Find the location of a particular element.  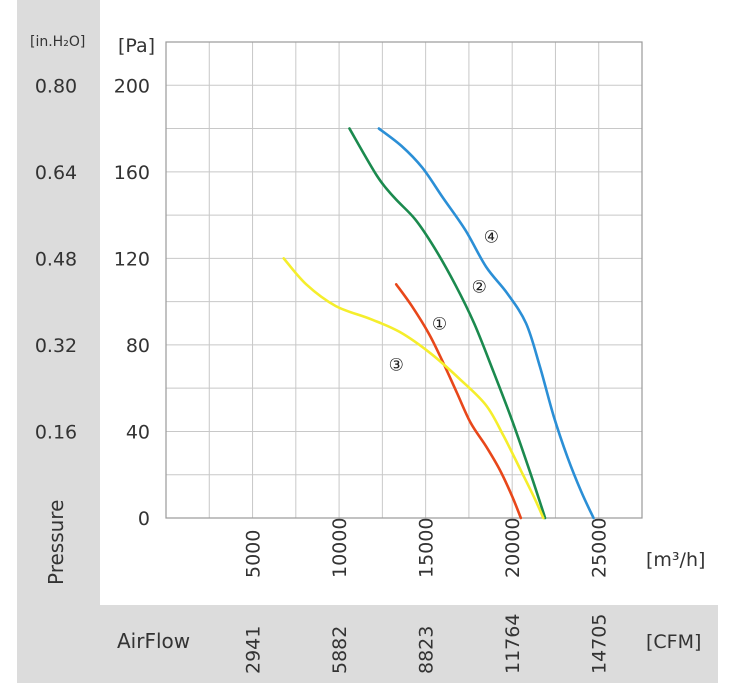

y-tick-label: 160 is located at coordinates (132, 173).